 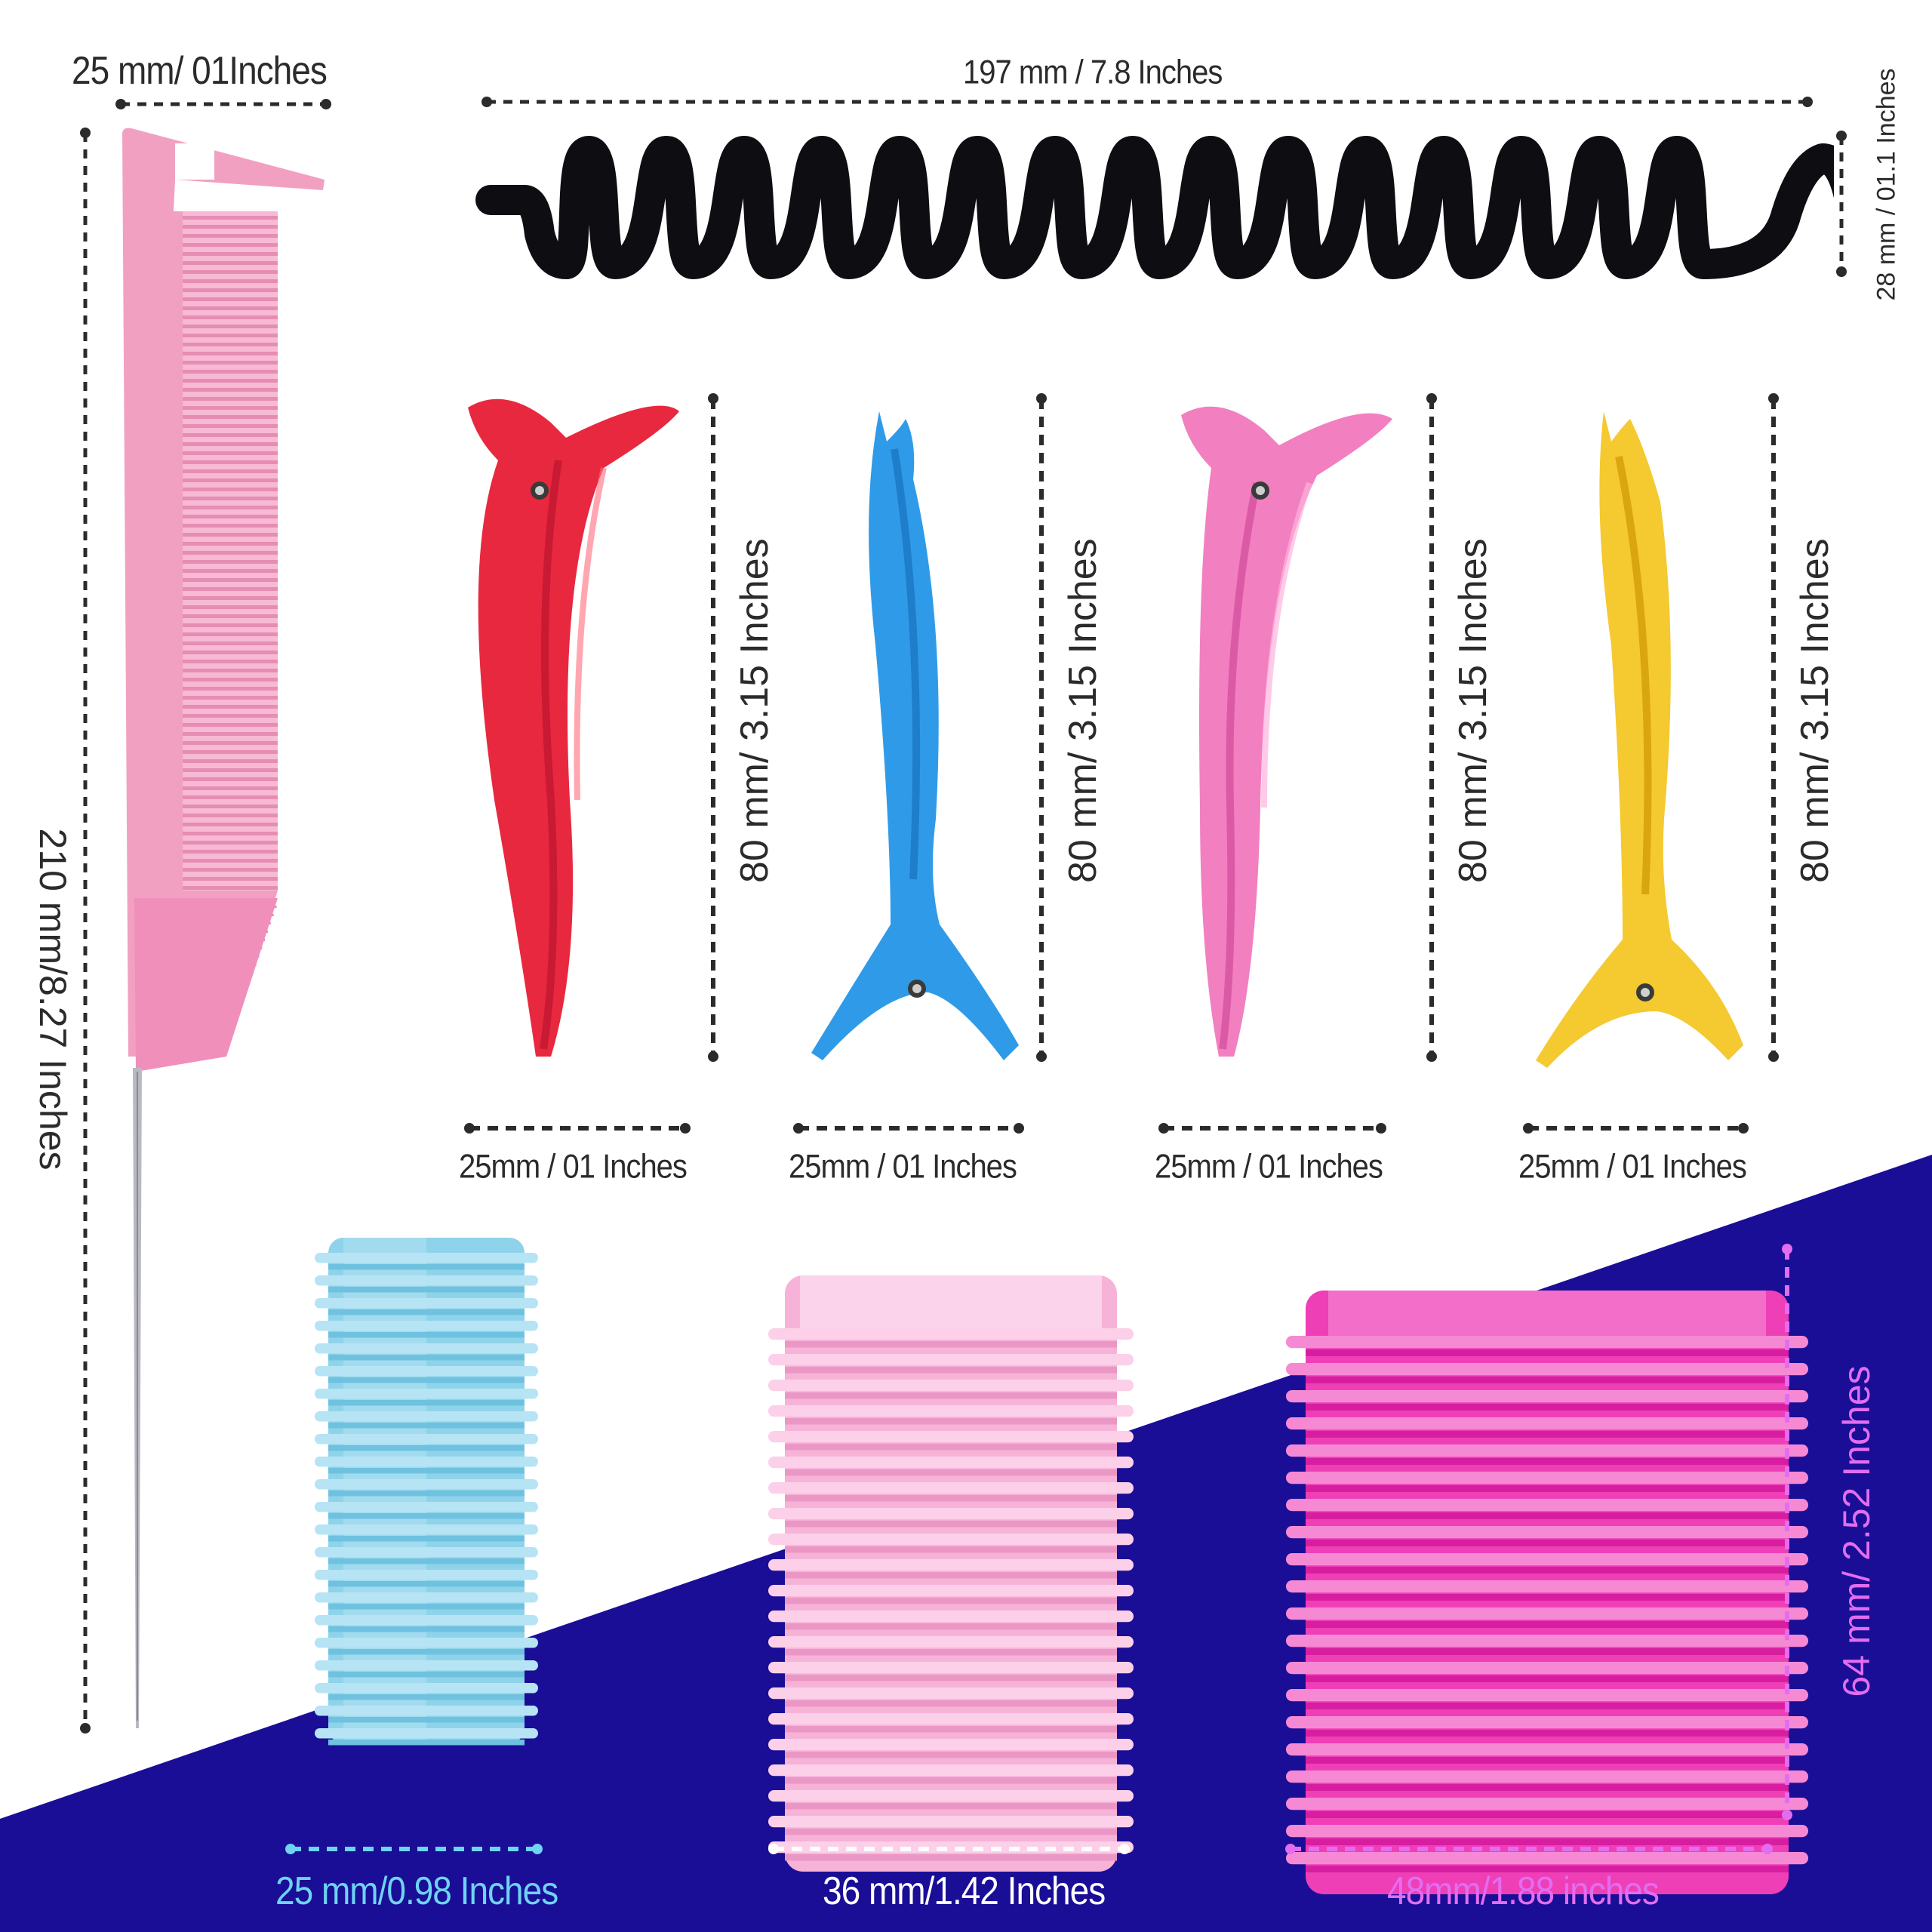 What do you see at coordinates (53, 999) in the screenshot?
I see `comb-length-label: 210 mm/8.27 Inches` at bounding box center [53, 999].